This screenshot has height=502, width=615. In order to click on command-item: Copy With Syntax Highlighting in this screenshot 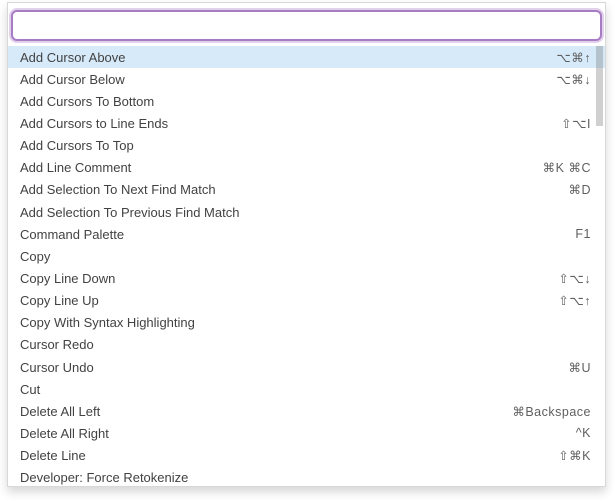, I will do `click(306, 323)`.